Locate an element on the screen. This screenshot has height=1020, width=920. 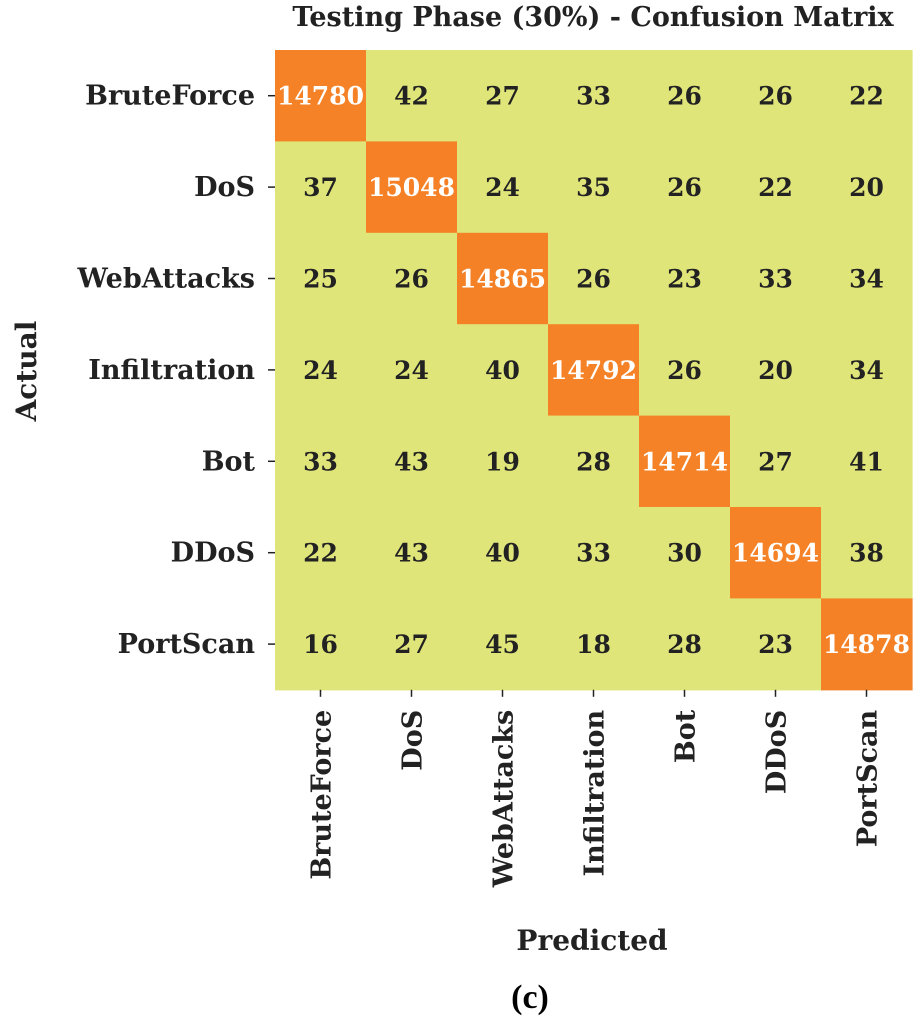
cell-value-label: 42 is located at coordinates (411, 96).